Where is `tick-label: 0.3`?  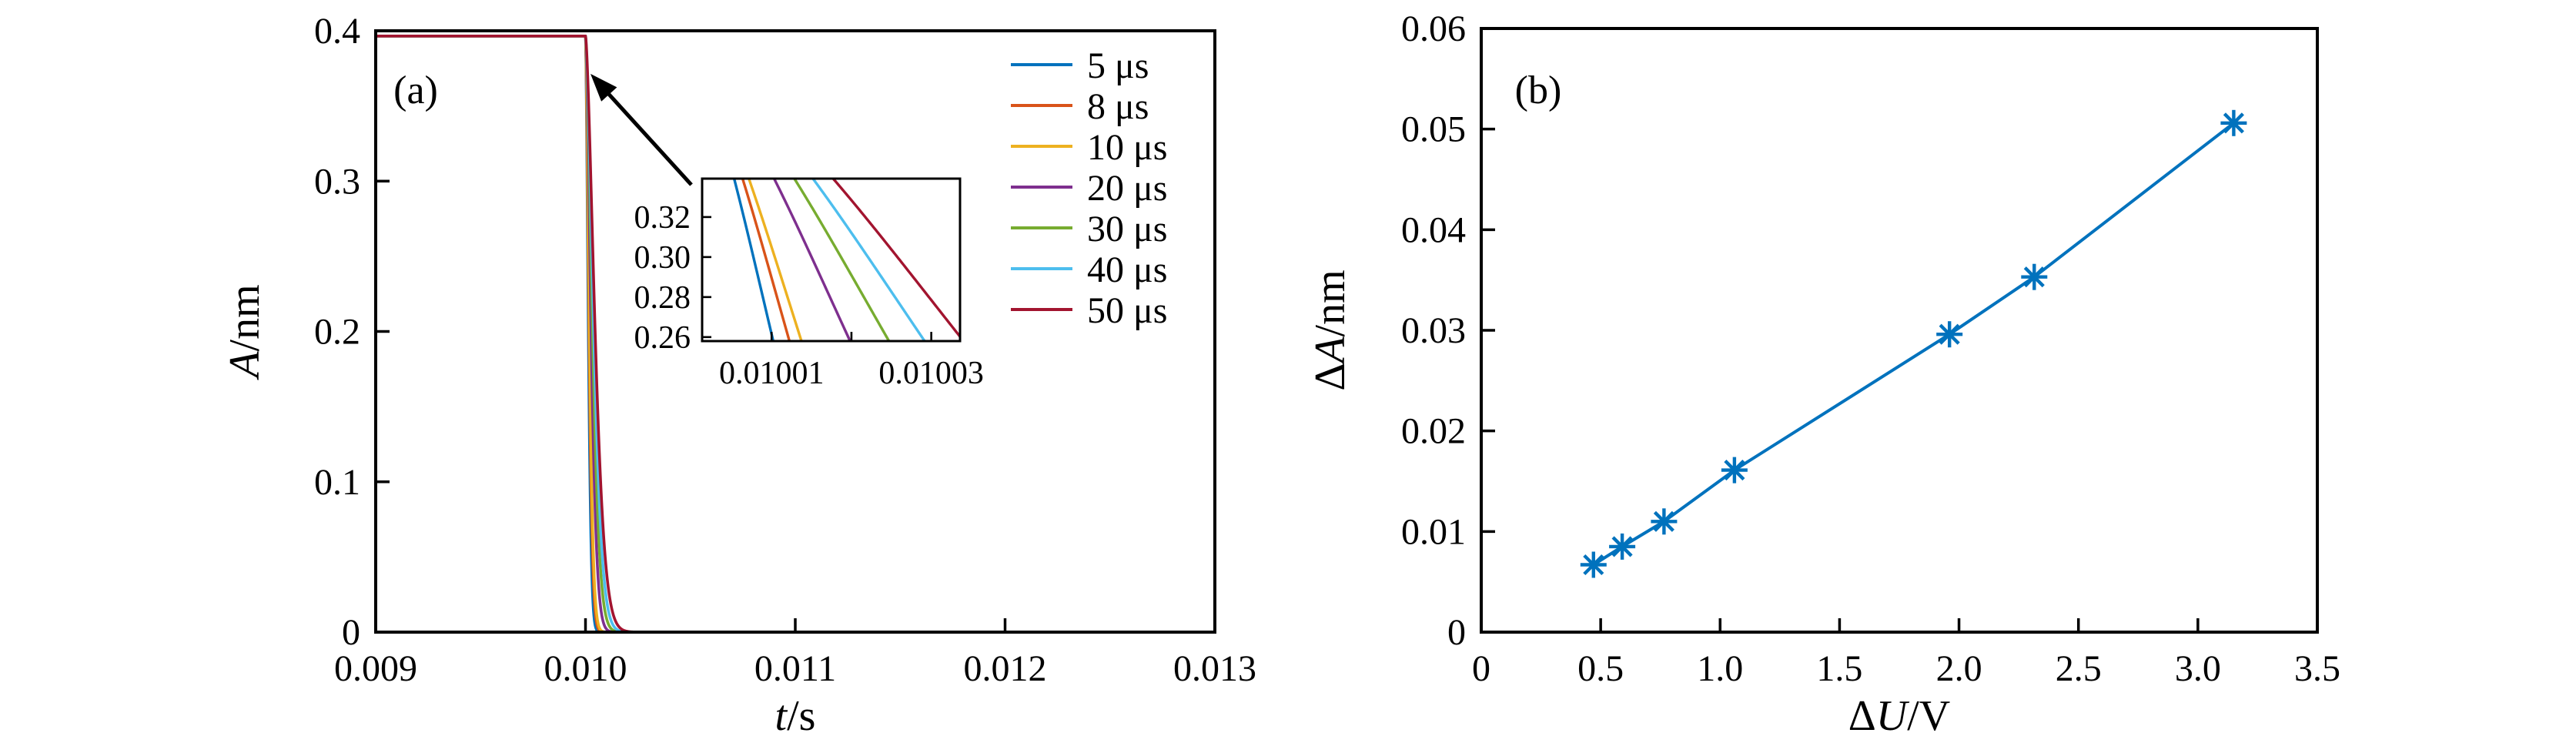
tick-label: 0.3 is located at coordinates (337, 181).